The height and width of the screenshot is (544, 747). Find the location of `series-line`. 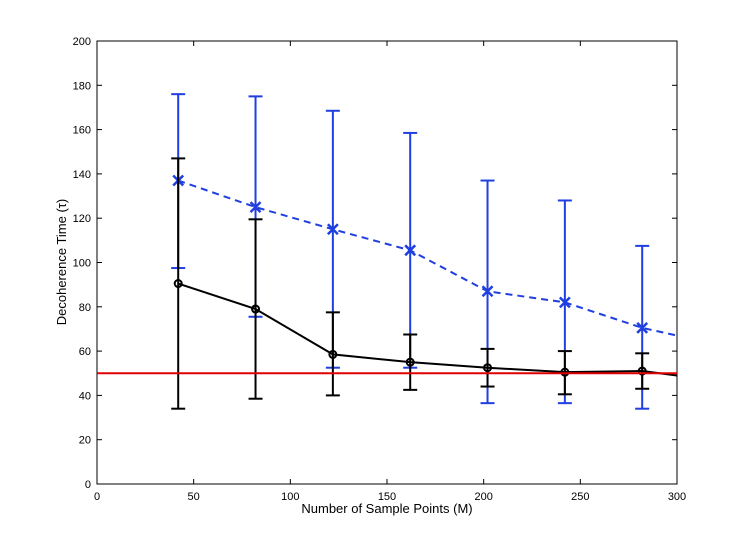

series-line is located at coordinates (427, 329).